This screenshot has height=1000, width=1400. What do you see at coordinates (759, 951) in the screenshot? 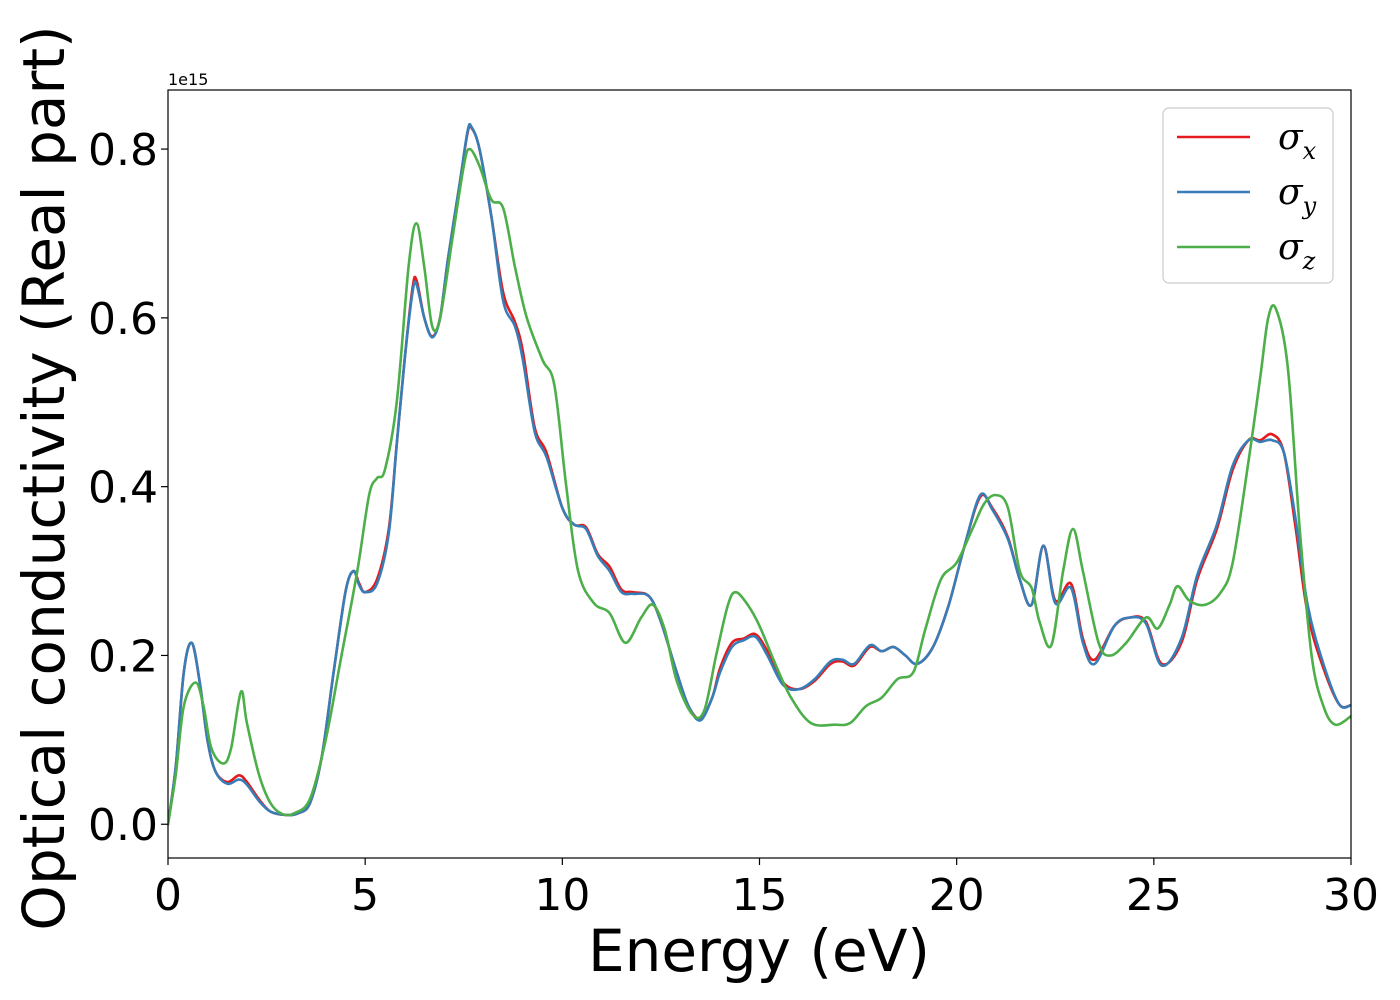
I see `x-axis-title: Energy (eV)` at bounding box center [759, 951].